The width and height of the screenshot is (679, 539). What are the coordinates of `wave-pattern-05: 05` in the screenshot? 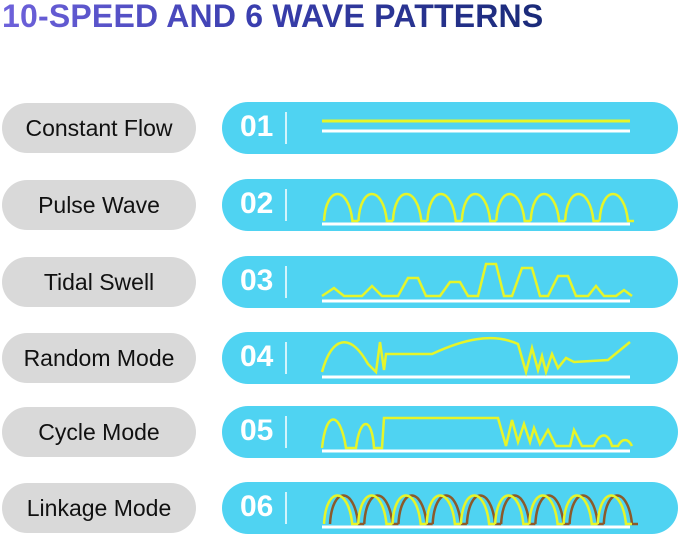 It's located at (450, 432).